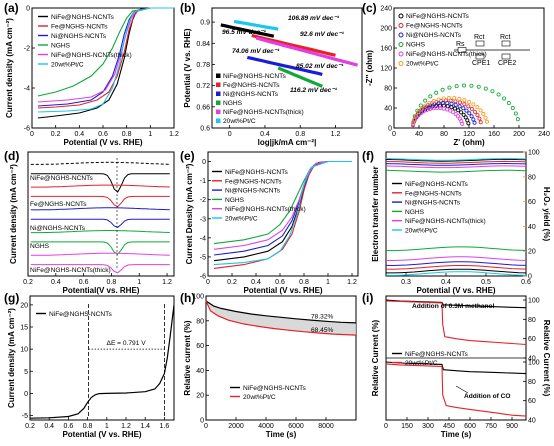 The image size is (554, 446). I want to click on y-axis-label-e: Current Density (mA cm⁻²), so click(189, 213).